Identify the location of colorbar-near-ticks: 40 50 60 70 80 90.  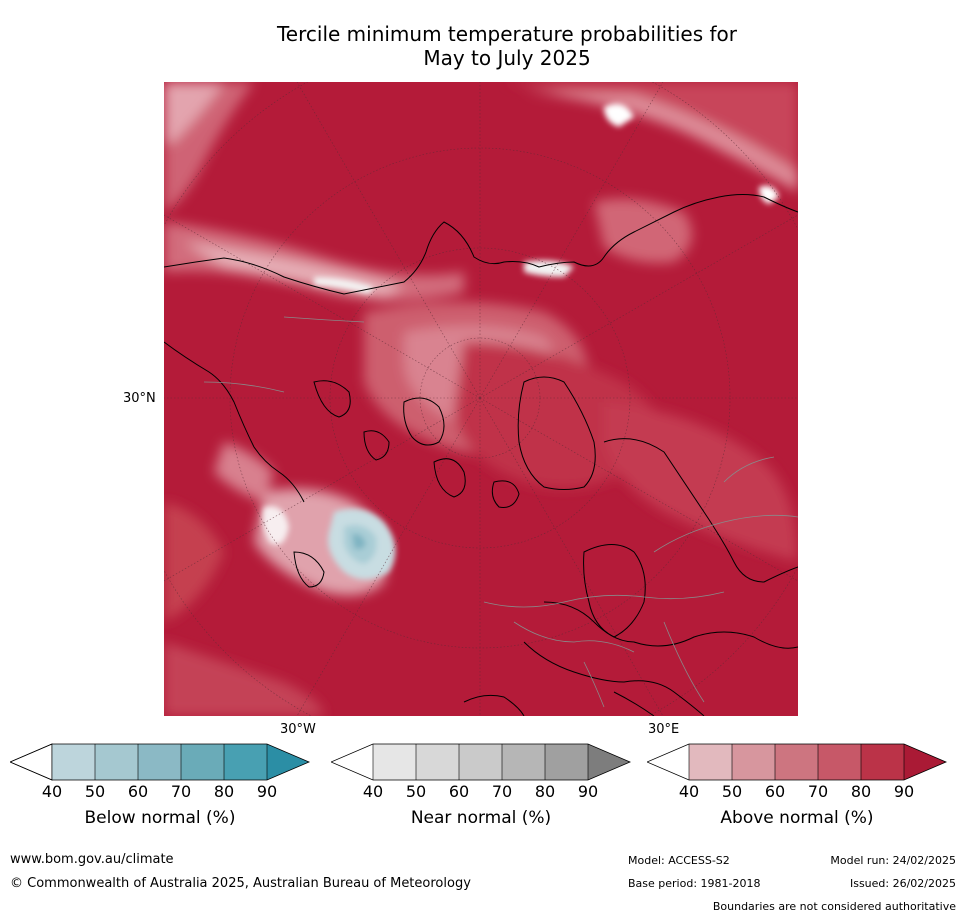
(481, 792).